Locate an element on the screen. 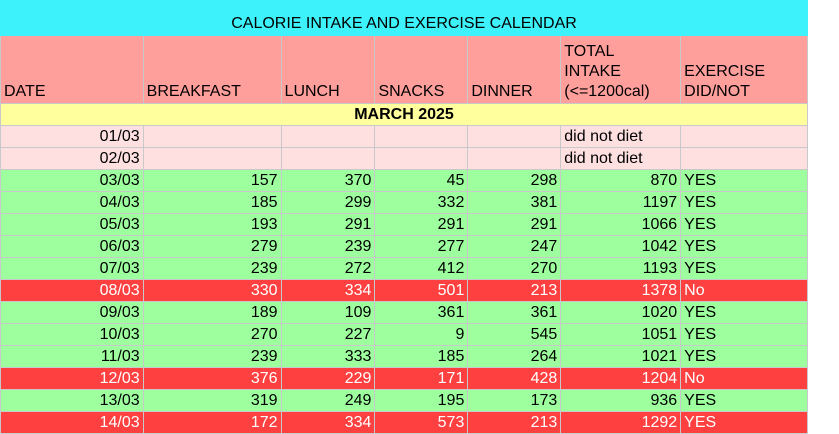 This screenshot has width=839, height=434. cell-dinner: 173 is located at coordinates (514, 400).